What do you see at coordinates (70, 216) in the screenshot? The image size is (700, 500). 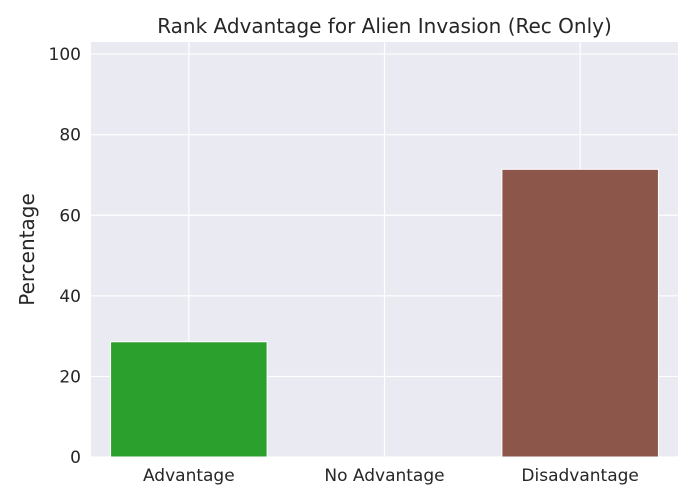 I see `y-tick-label: 60` at bounding box center [70, 216].